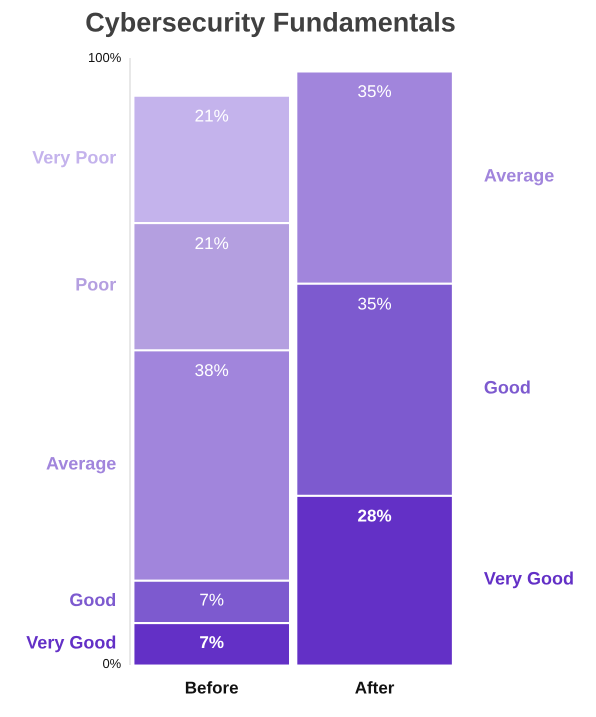  Describe the element at coordinates (95, 284) in the screenshot. I see `series-label: Poor` at that location.